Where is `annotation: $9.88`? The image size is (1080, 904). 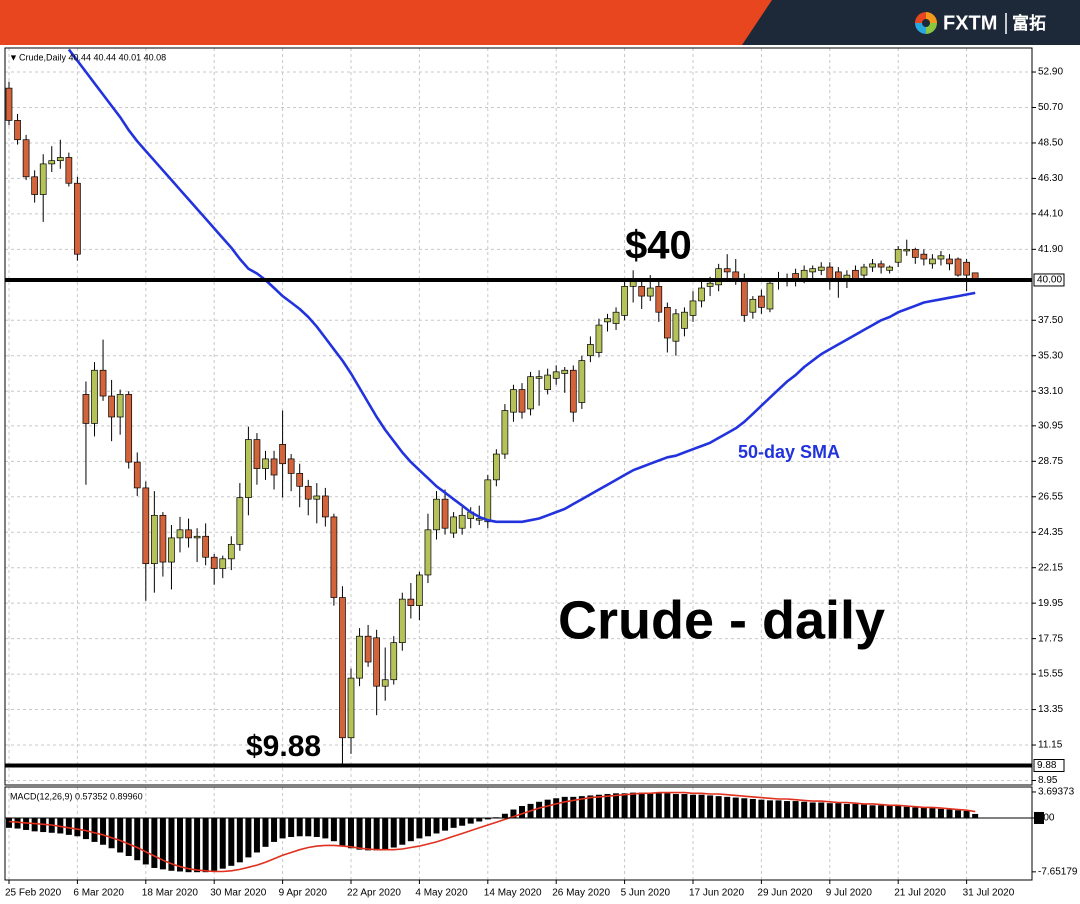 annotation: $9.88 is located at coordinates (283, 746).